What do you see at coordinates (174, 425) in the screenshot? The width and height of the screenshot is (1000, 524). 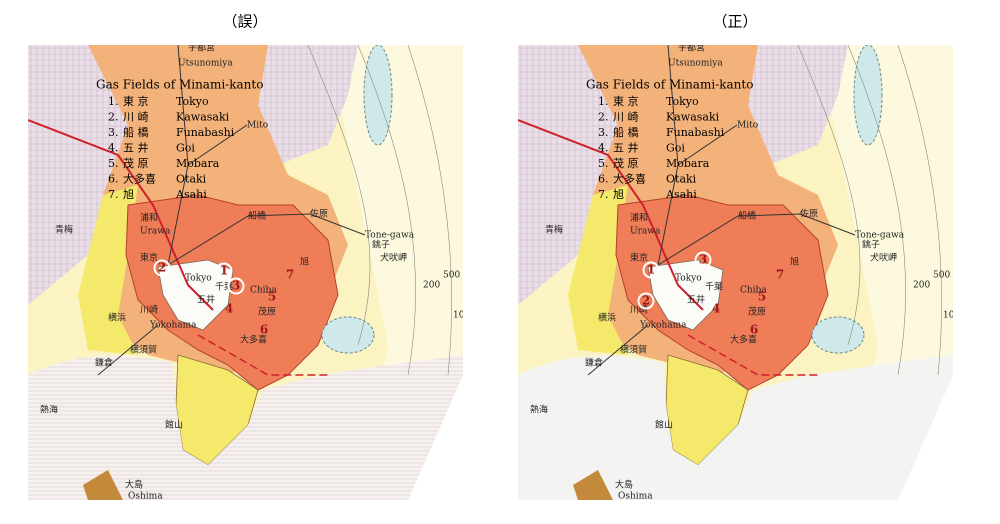 I see `place-label: 館山` at bounding box center [174, 425].